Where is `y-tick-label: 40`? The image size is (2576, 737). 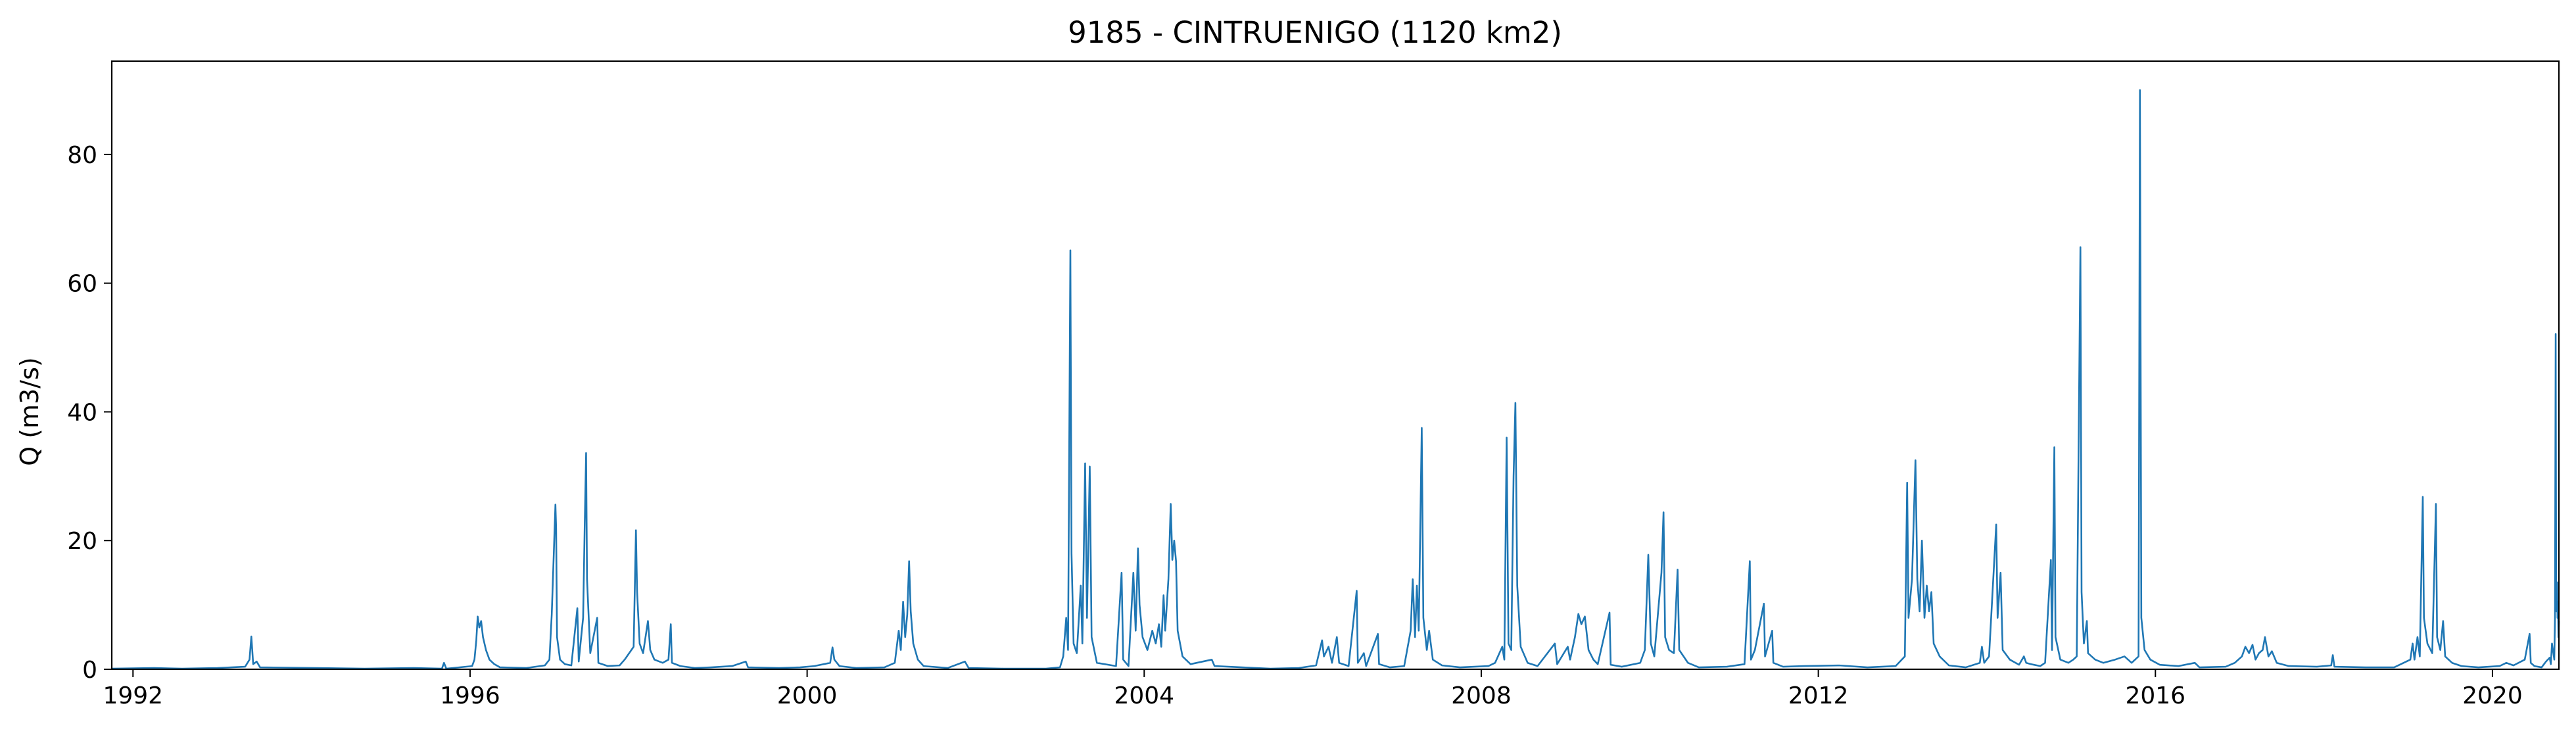
y-tick-label: 40 is located at coordinates (82, 412).